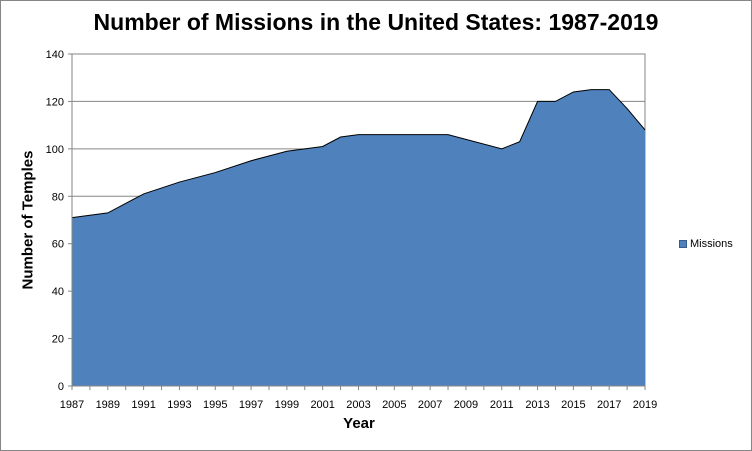 The height and width of the screenshot is (451, 752). What do you see at coordinates (61, 387) in the screenshot?
I see `y-tick-label-0: 0` at bounding box center [61, 387].